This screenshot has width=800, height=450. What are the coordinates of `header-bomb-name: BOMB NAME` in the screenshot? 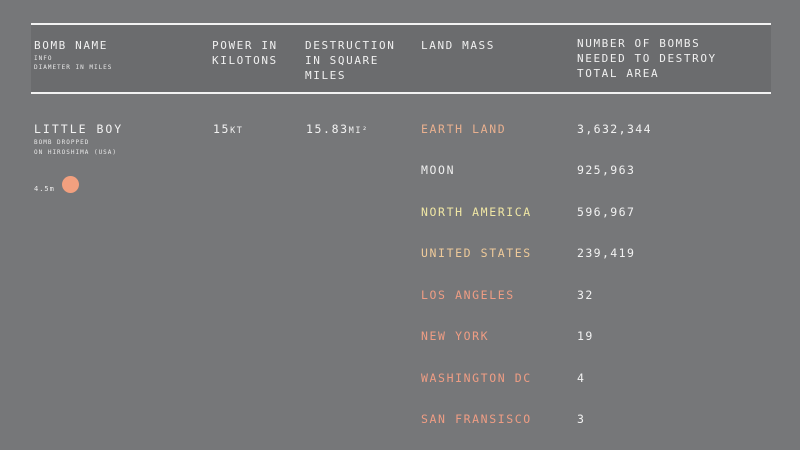 It's located at (71, 45).